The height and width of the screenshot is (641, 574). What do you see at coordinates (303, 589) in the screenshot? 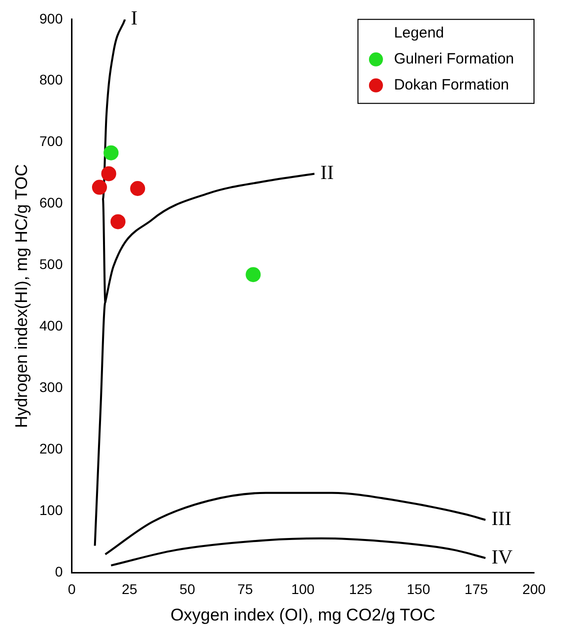
I see `x-tick-label: 100` at bounding box center [303, 589].